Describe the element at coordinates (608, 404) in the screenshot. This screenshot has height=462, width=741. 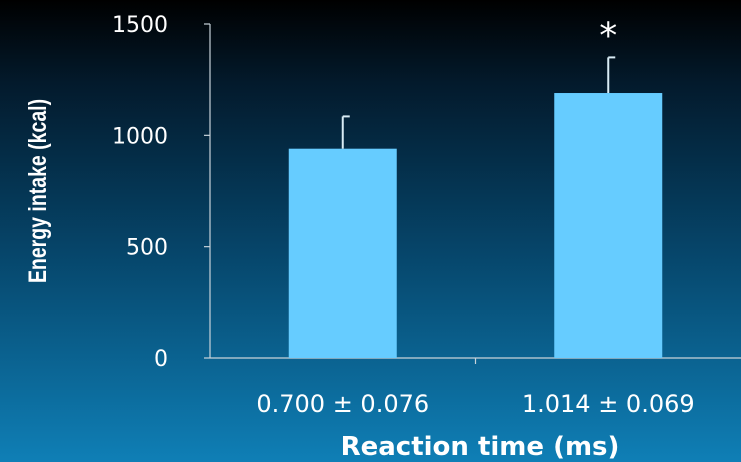
I see `x-category-label: 1.014 ± 0.069` at that location.